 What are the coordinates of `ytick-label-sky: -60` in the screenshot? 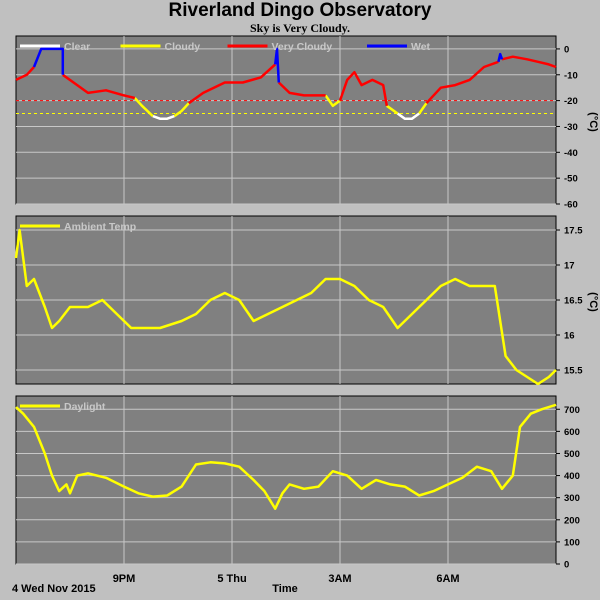 It's located at (571, 205).